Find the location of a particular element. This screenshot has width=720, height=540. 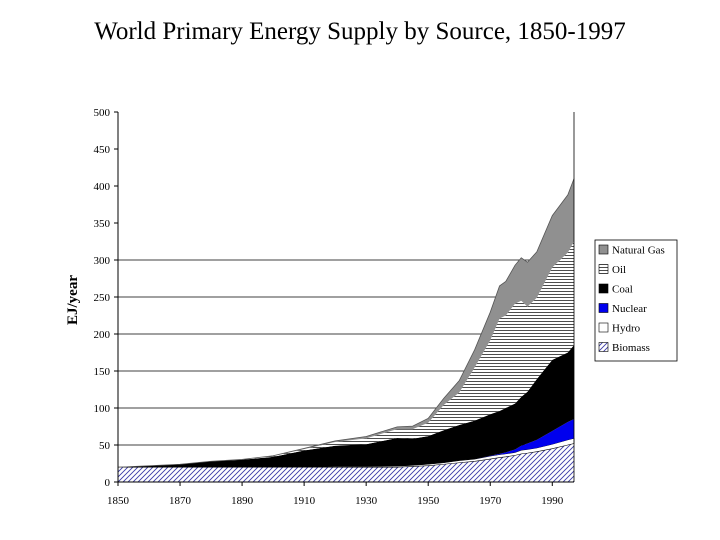

y-tick-label-250: 250 is located at coordinates (102, 298).